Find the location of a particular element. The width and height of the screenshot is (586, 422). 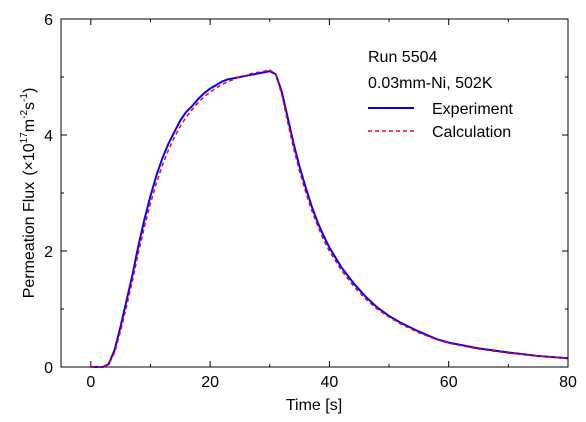

y-axis-unit-suffix: ) is located at coordinates (29, 90).